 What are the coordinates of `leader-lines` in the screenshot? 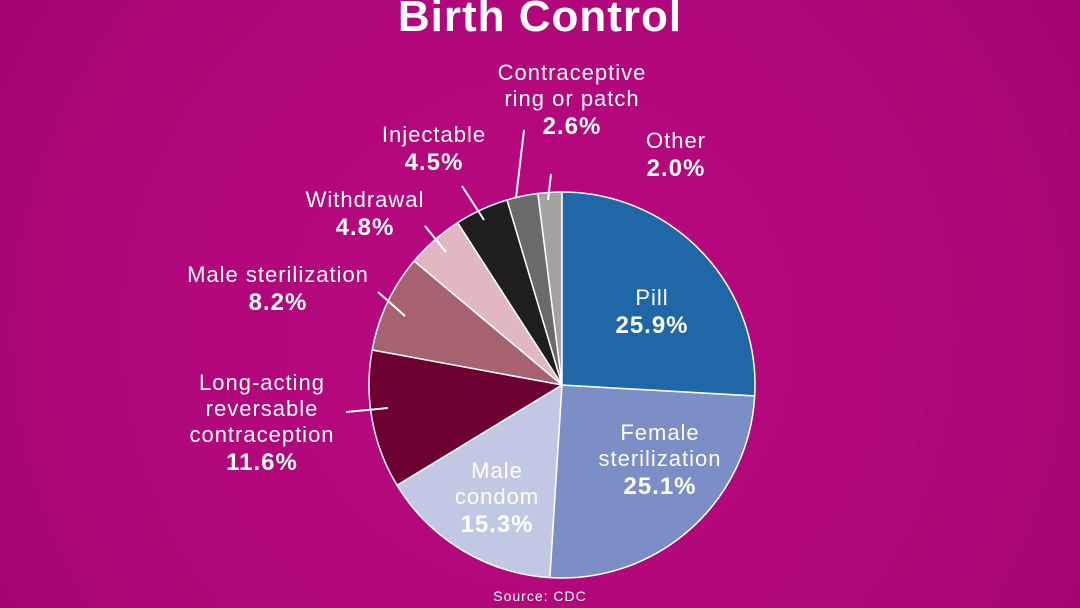 It's located at (448, 271).